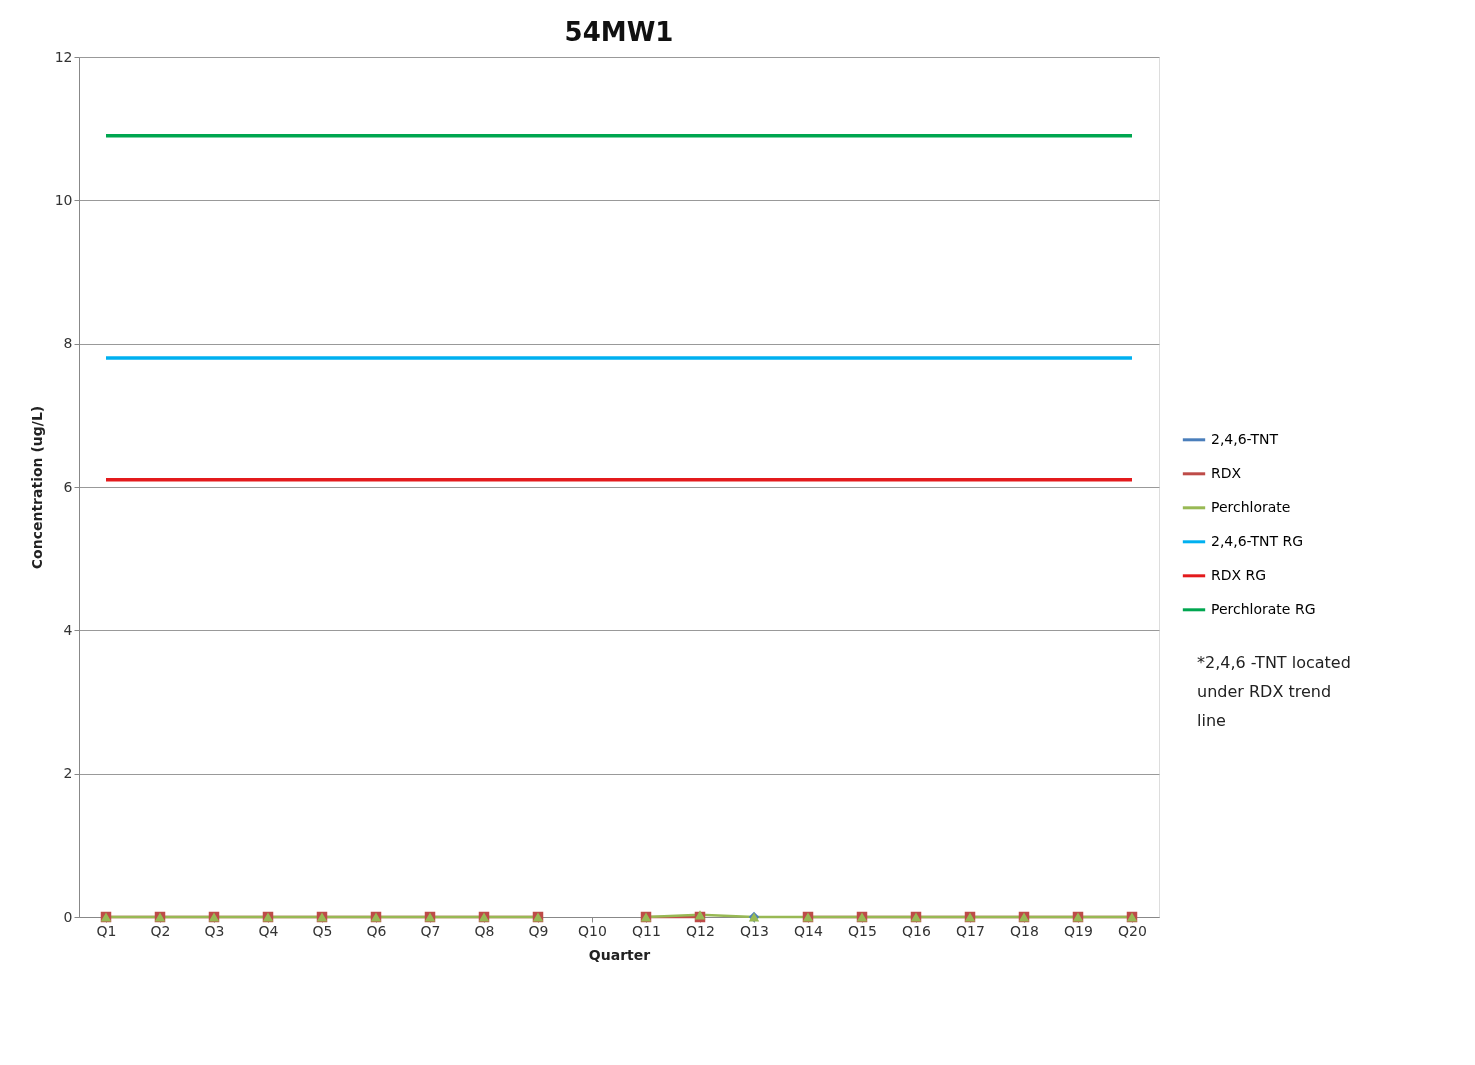 Image resolution: width=1475 pixels, height=1065 pixels. I want to click on x-tick-label: Q20, so click(1132, 930).